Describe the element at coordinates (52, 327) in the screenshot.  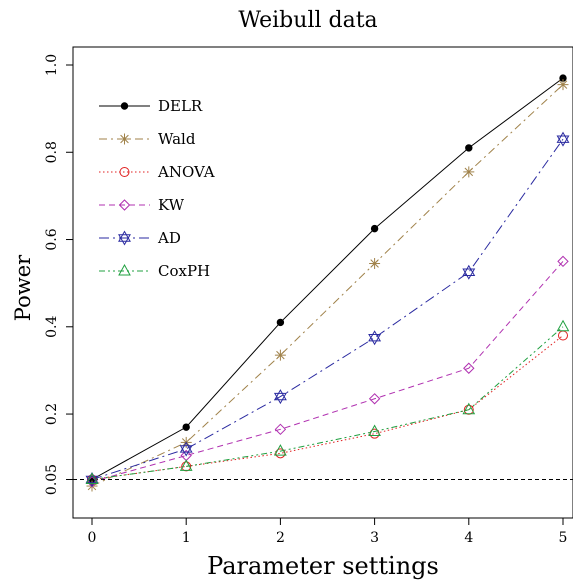
I see `y-tick-label: 0.4` at that location.